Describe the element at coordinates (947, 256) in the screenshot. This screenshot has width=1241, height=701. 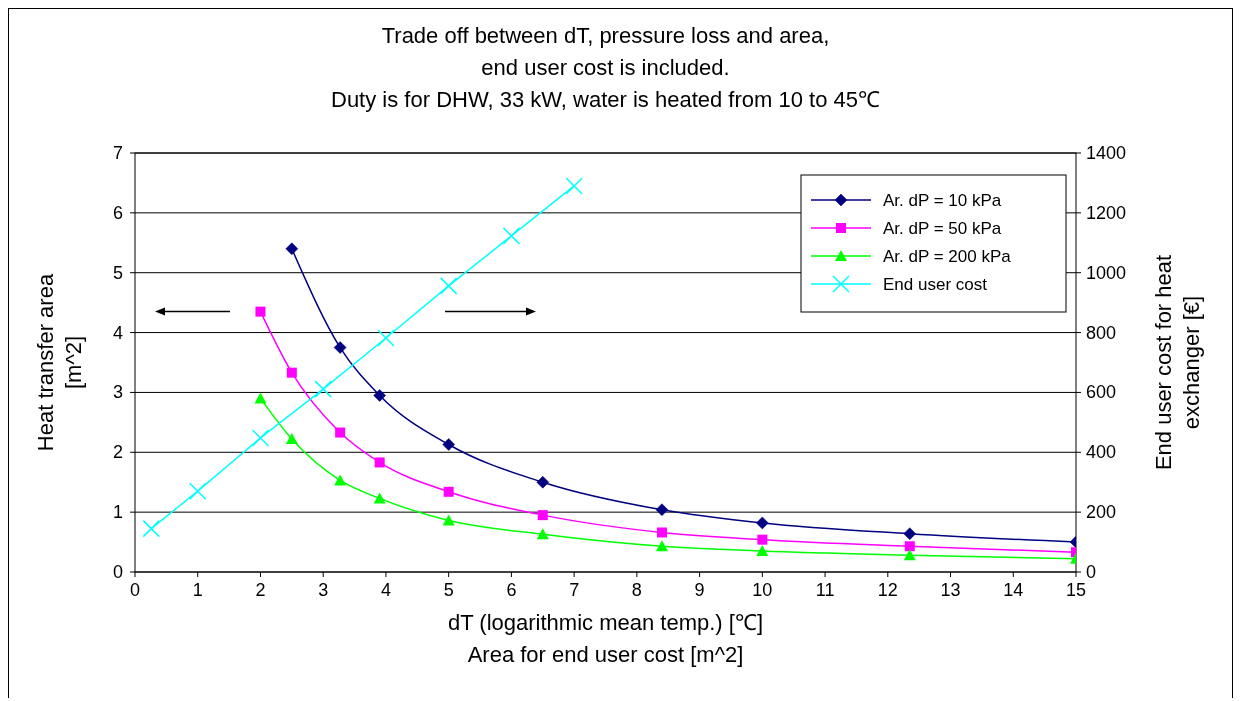
I see `legend-label: Ar. dP = 200 kPa` at that location.